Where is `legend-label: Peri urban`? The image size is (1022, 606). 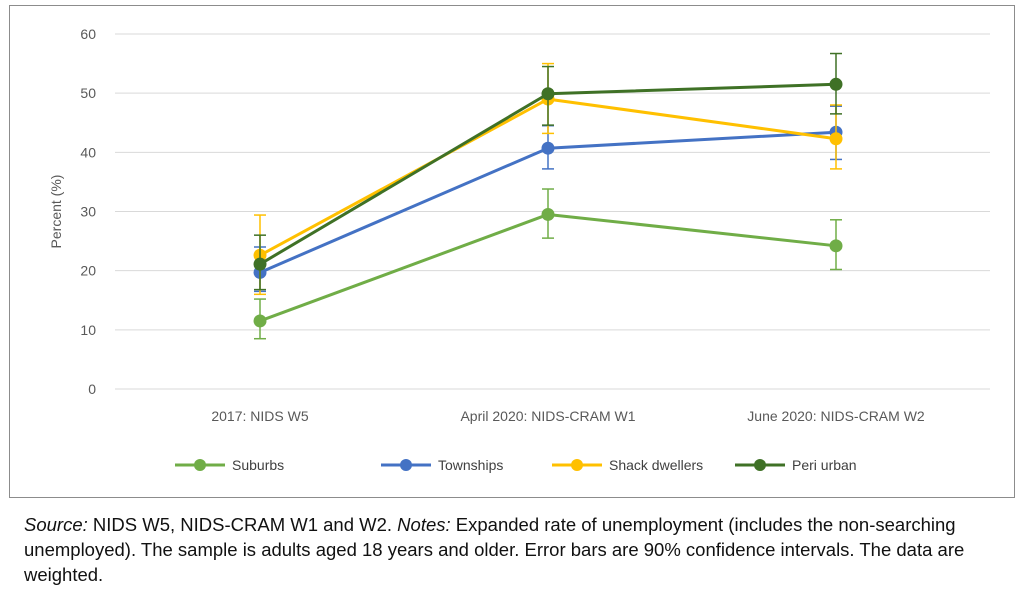 legend-label: Peri urban is located at coordinates (824, 465).